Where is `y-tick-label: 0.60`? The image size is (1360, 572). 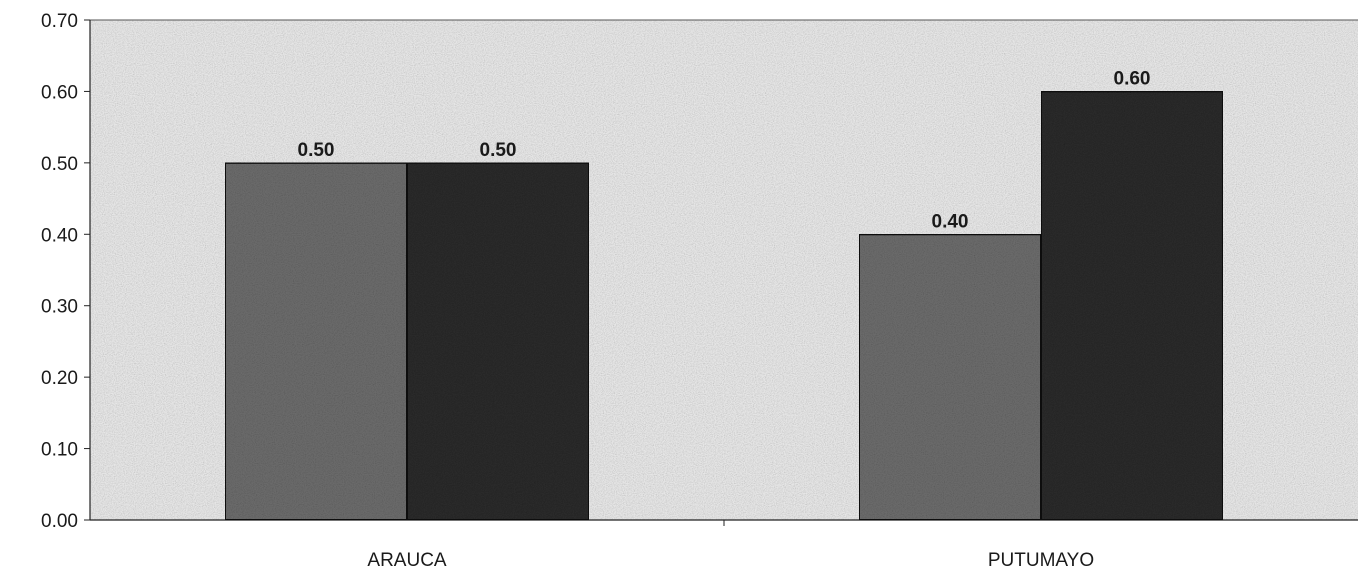 y-tick-label: 0.60 is located at coordinates (59, 92).